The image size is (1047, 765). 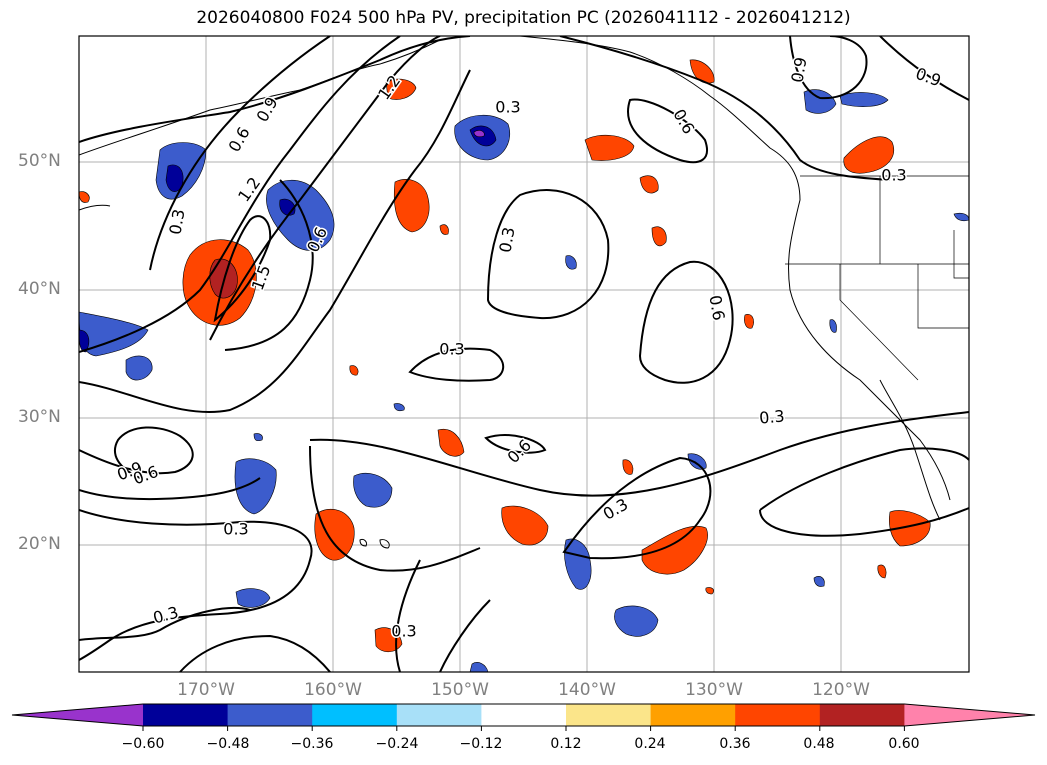 What do you see at coordinates (249, 190) in the screenshot?
I see `contour-label: 1.2` at bounding box center [249, 190].